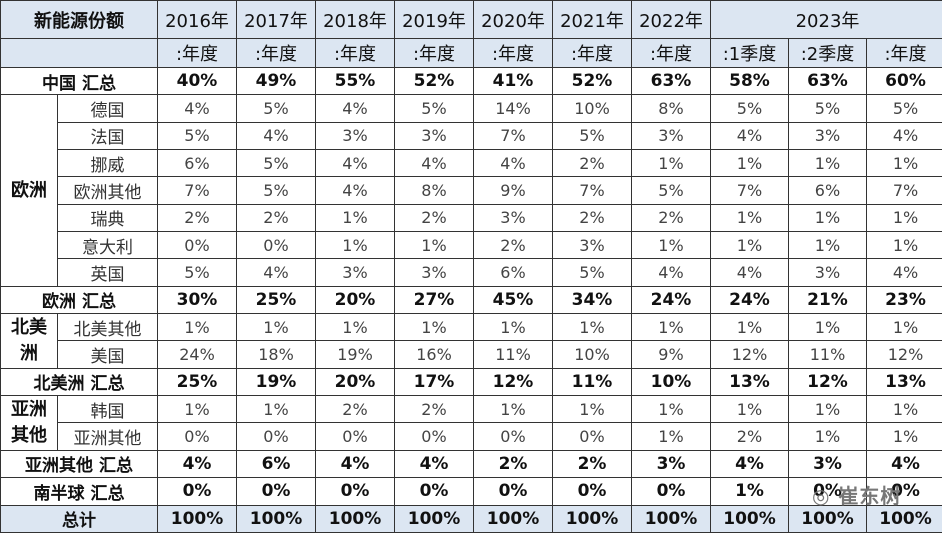 The width and height of the screenshot is (942, 534). Describe the element at coordinates (513, 108) in the screenshot. I see `cell-value: 14%` at that location.